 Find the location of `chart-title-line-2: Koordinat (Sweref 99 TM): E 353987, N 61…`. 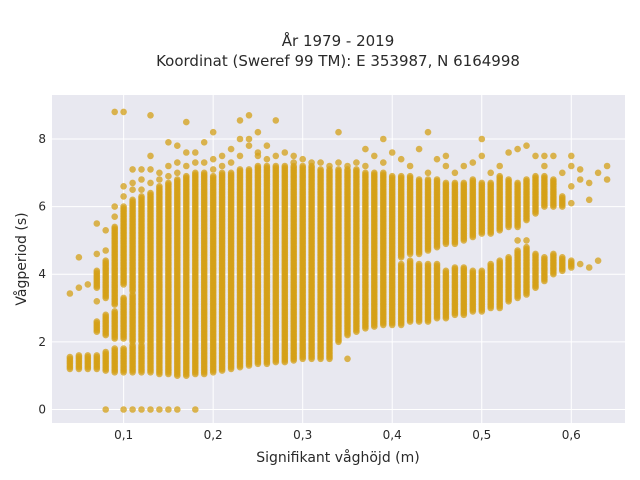

chart-title-line-2: Koordinat (Sweref 99 TM): E 353987, N 61… is located at coordinates (338, 61).